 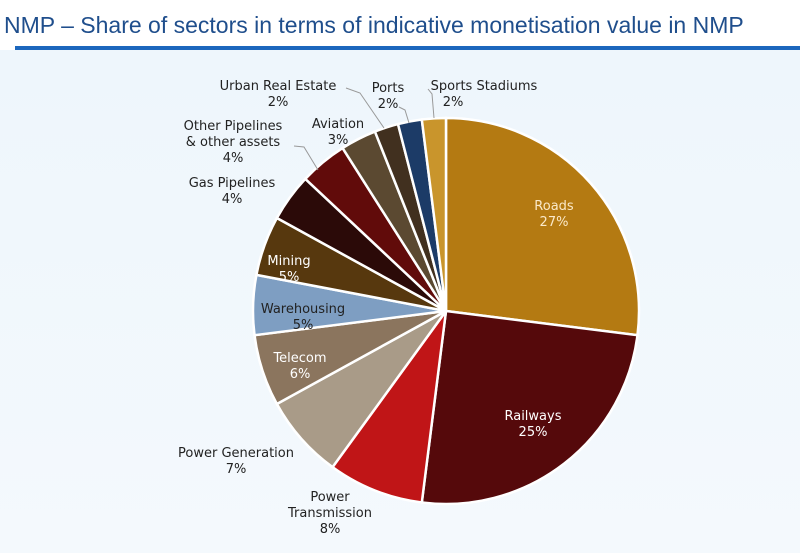 What do you see at coordinates (233, 126) in the screenshot?
I see `data-label-name: Other Pipelines` at bounding box center [233, 126].